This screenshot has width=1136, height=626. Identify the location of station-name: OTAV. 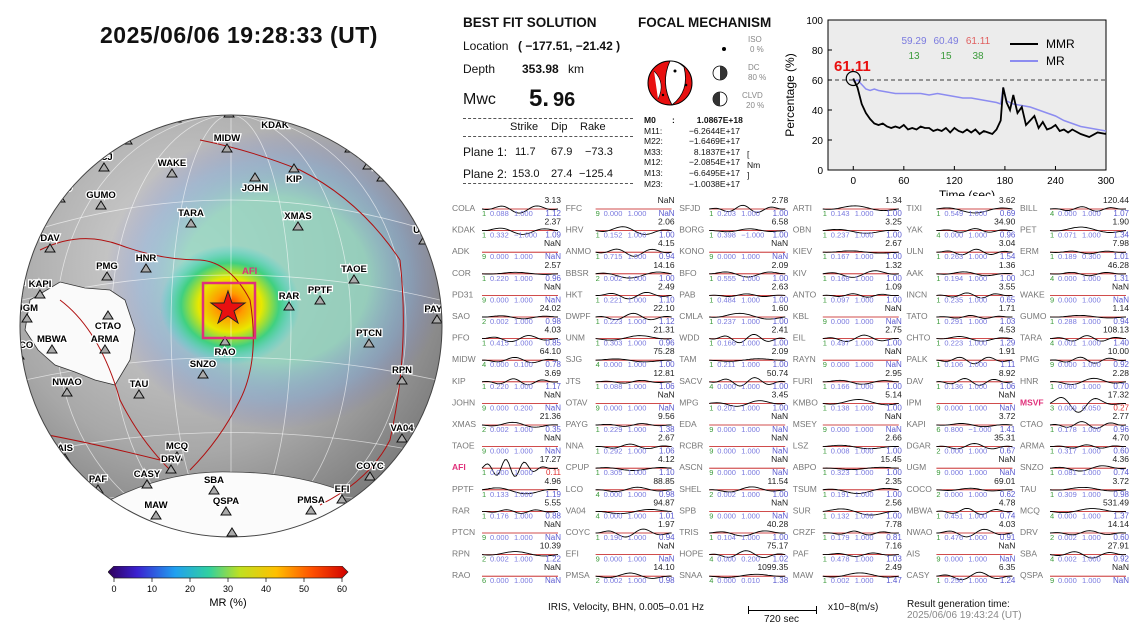
(577, 402).